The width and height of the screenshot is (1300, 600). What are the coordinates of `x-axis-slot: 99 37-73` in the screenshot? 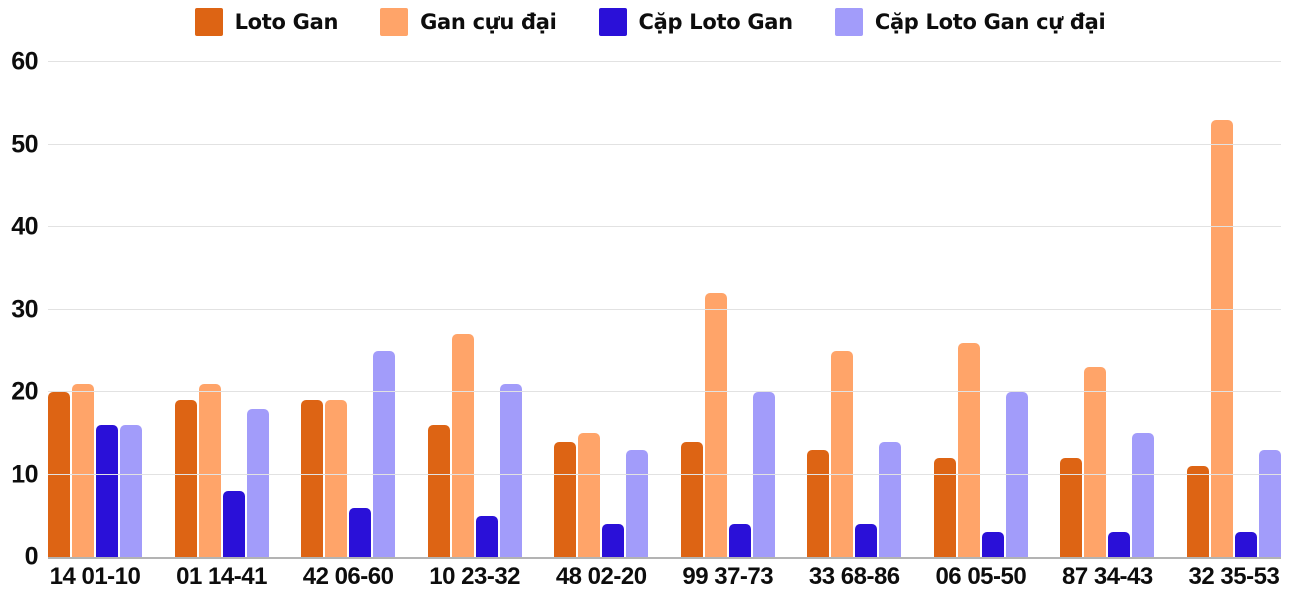 It's located at (728, 577).